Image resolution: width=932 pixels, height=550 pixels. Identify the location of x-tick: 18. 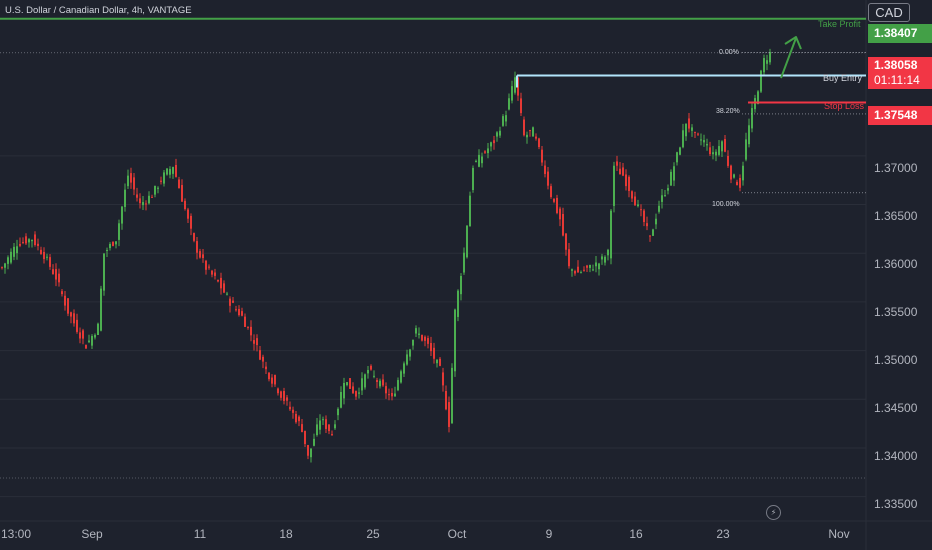
(286, 534).